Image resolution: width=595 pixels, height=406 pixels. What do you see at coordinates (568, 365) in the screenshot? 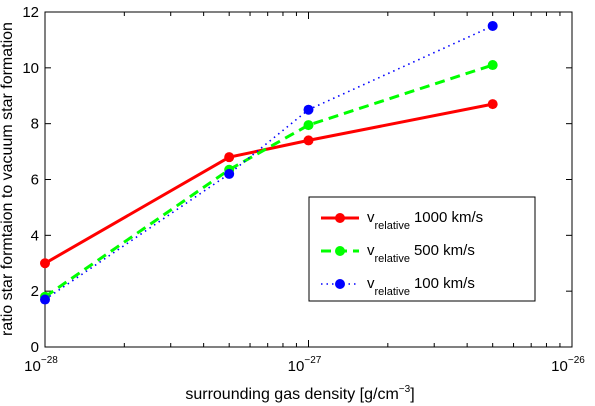
I see `x-tick-label: 10−26` at bounding box center [568, 365].